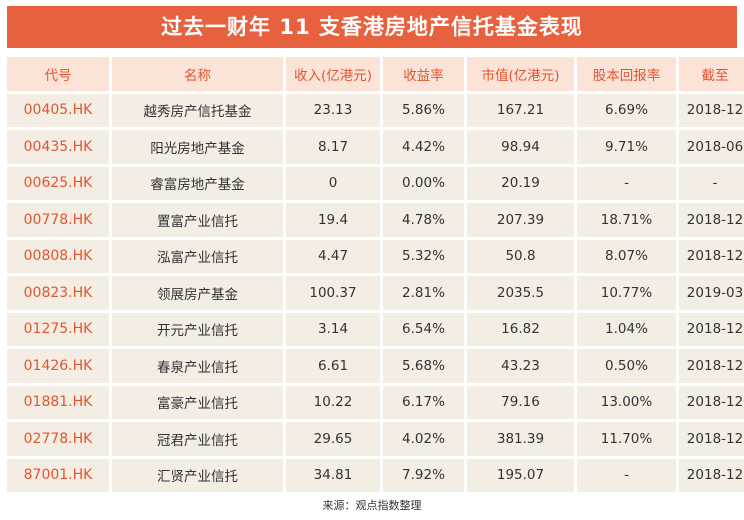 Image resolution: width=744 pixels, height=520 pixels. What do you see at coordinates (626, 439) in the screenshot?
I see `cell-roe: 11.70%` at bounding box center [626, 439].